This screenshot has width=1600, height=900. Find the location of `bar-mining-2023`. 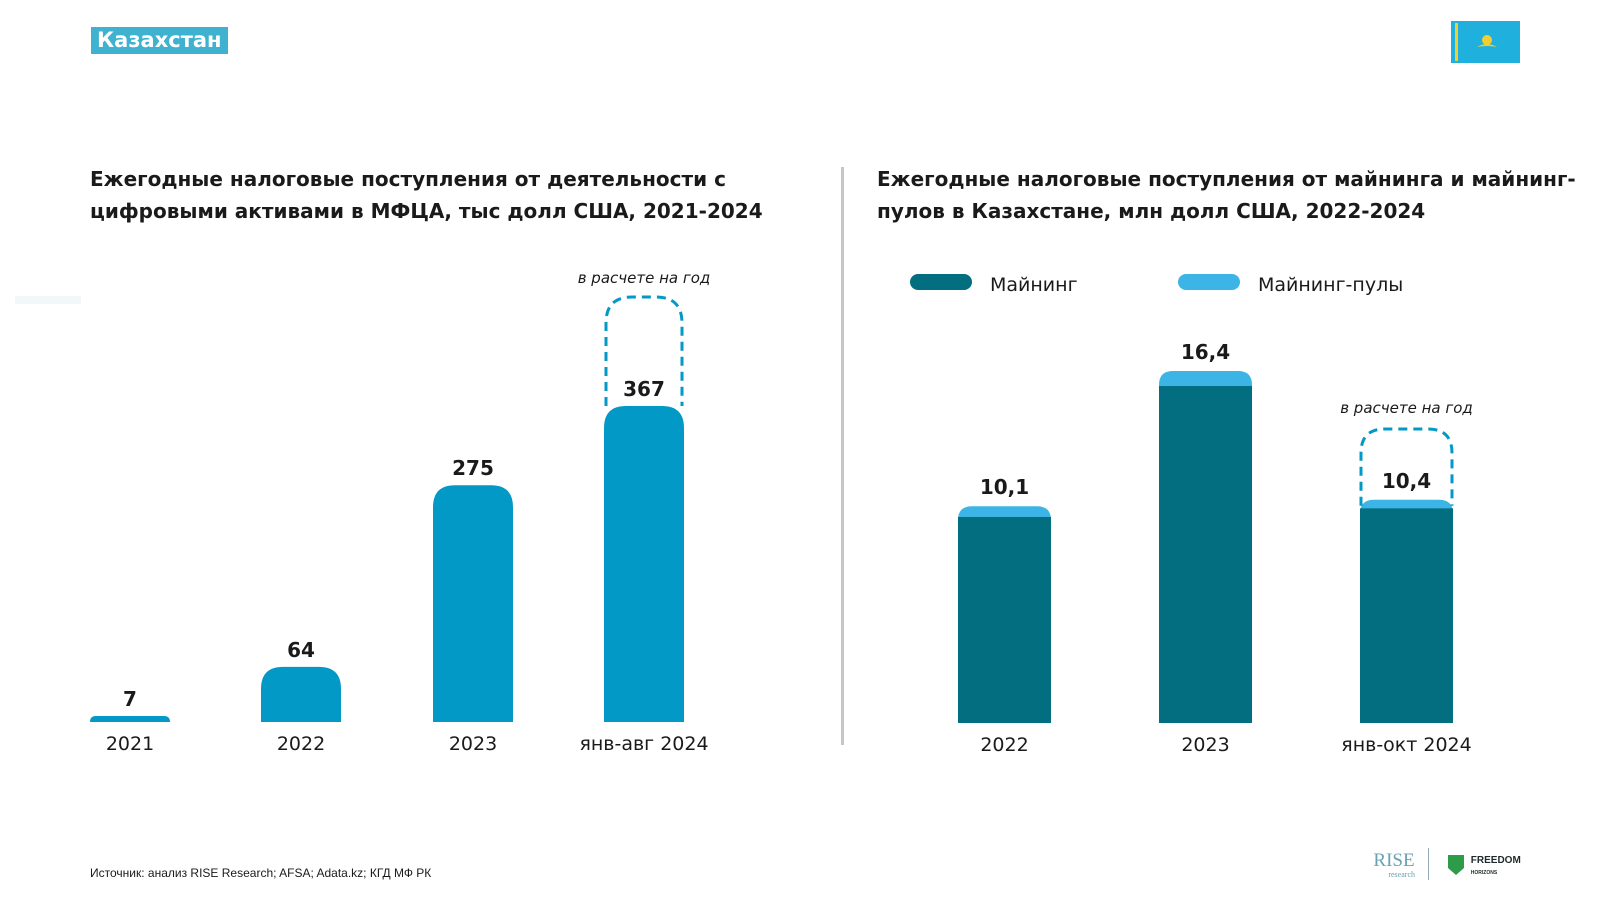

bar-mining-2023 is located at coordinates (1205, 554).